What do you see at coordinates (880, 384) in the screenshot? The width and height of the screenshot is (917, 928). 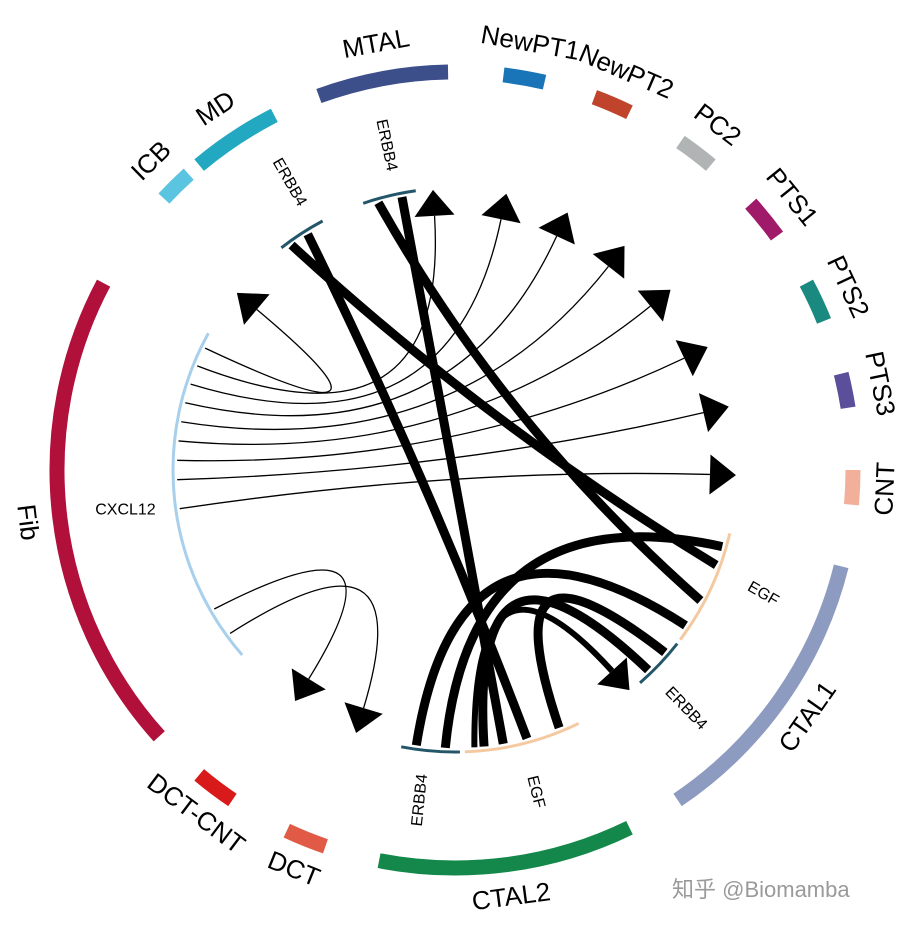 I see `sector-label: PTS3` at bounding box center [880, 384].